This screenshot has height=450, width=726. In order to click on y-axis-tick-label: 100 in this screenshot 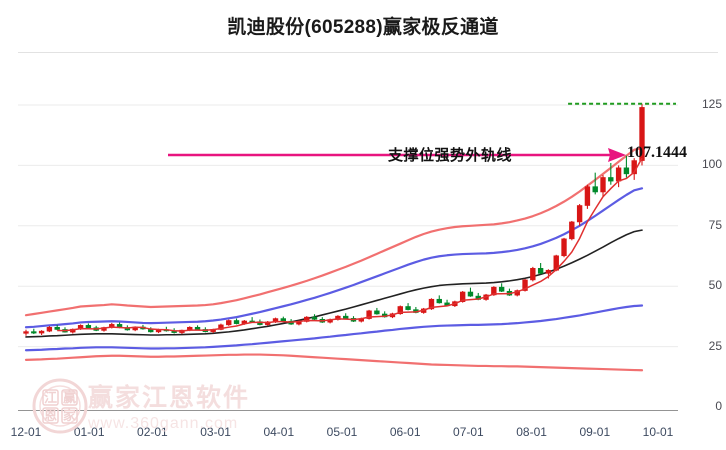, I will do `click(711, 164)`.